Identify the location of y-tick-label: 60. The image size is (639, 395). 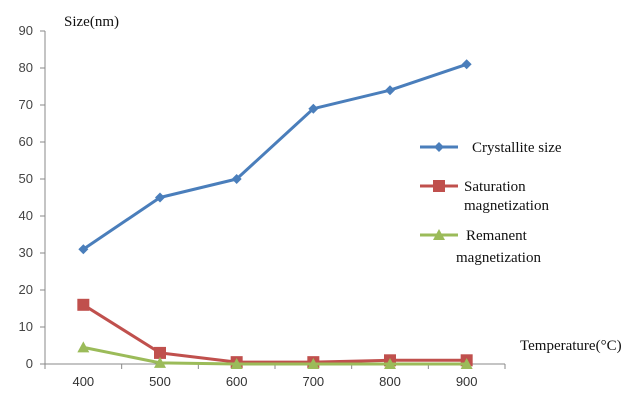
(26, 141).